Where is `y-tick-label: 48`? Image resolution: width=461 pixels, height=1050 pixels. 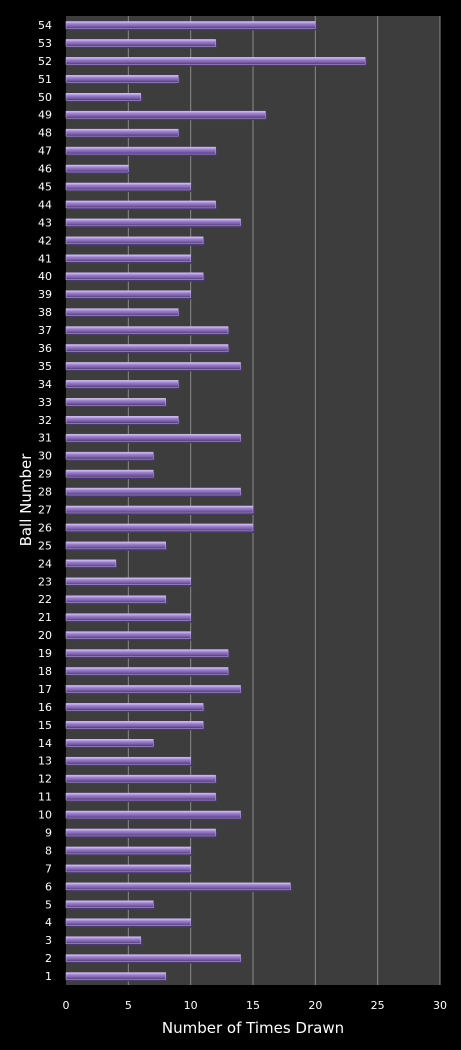
y-tick-label: 48 is located at coordinates (45, 133).